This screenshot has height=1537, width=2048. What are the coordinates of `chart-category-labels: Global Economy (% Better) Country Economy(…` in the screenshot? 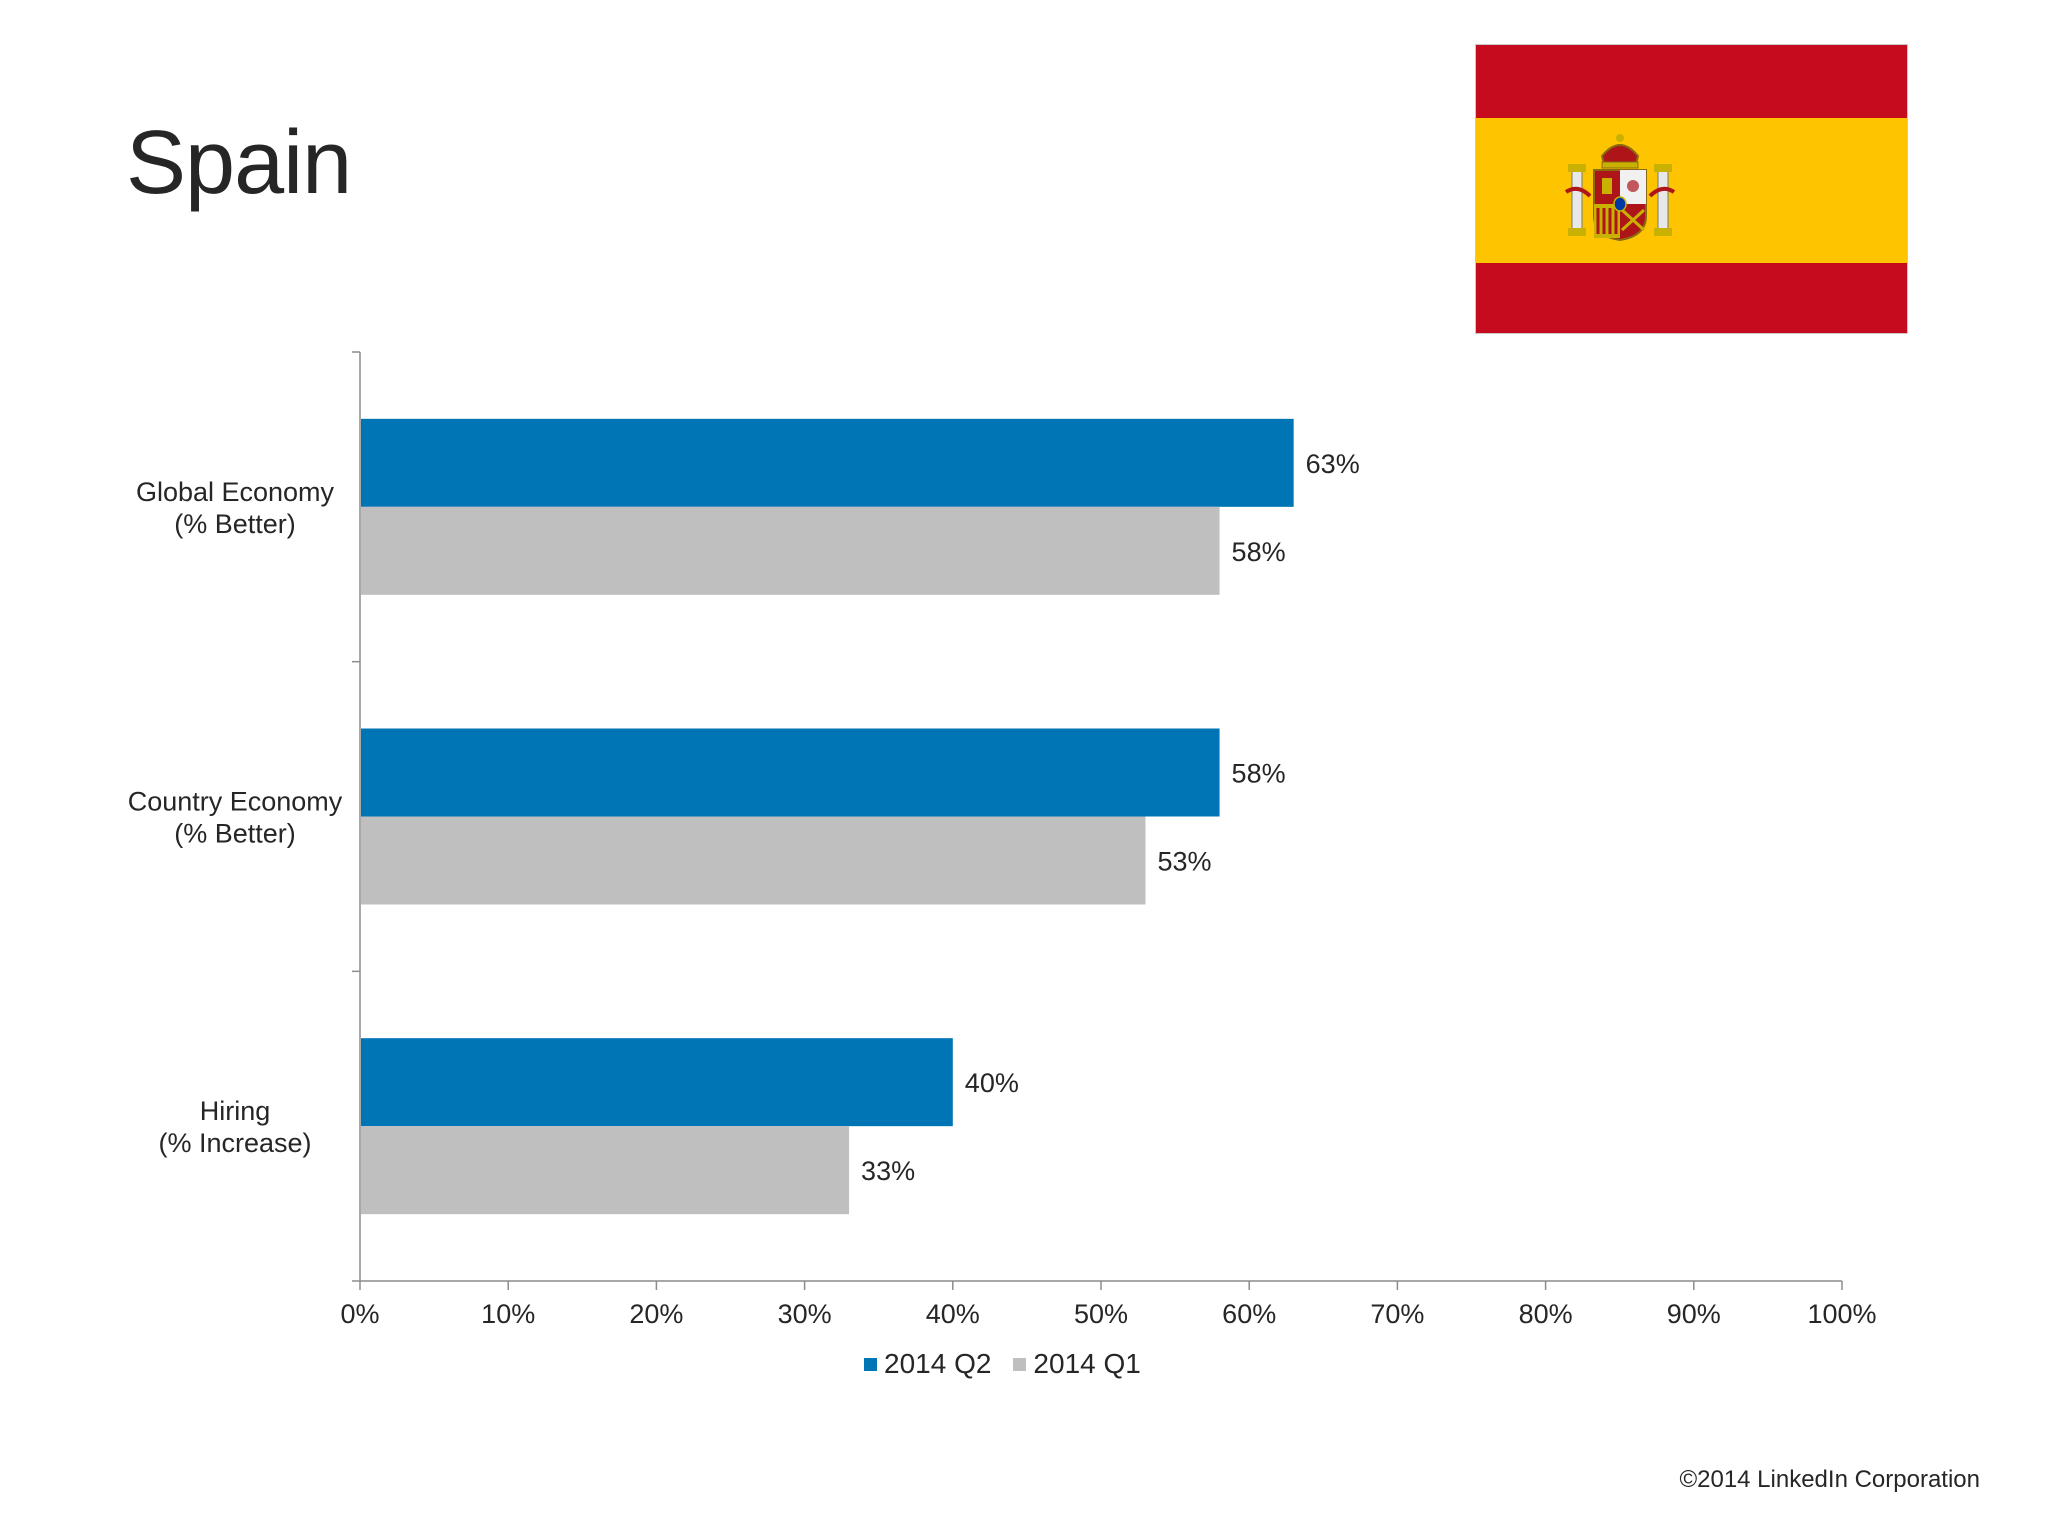 It's located at (235, 817).